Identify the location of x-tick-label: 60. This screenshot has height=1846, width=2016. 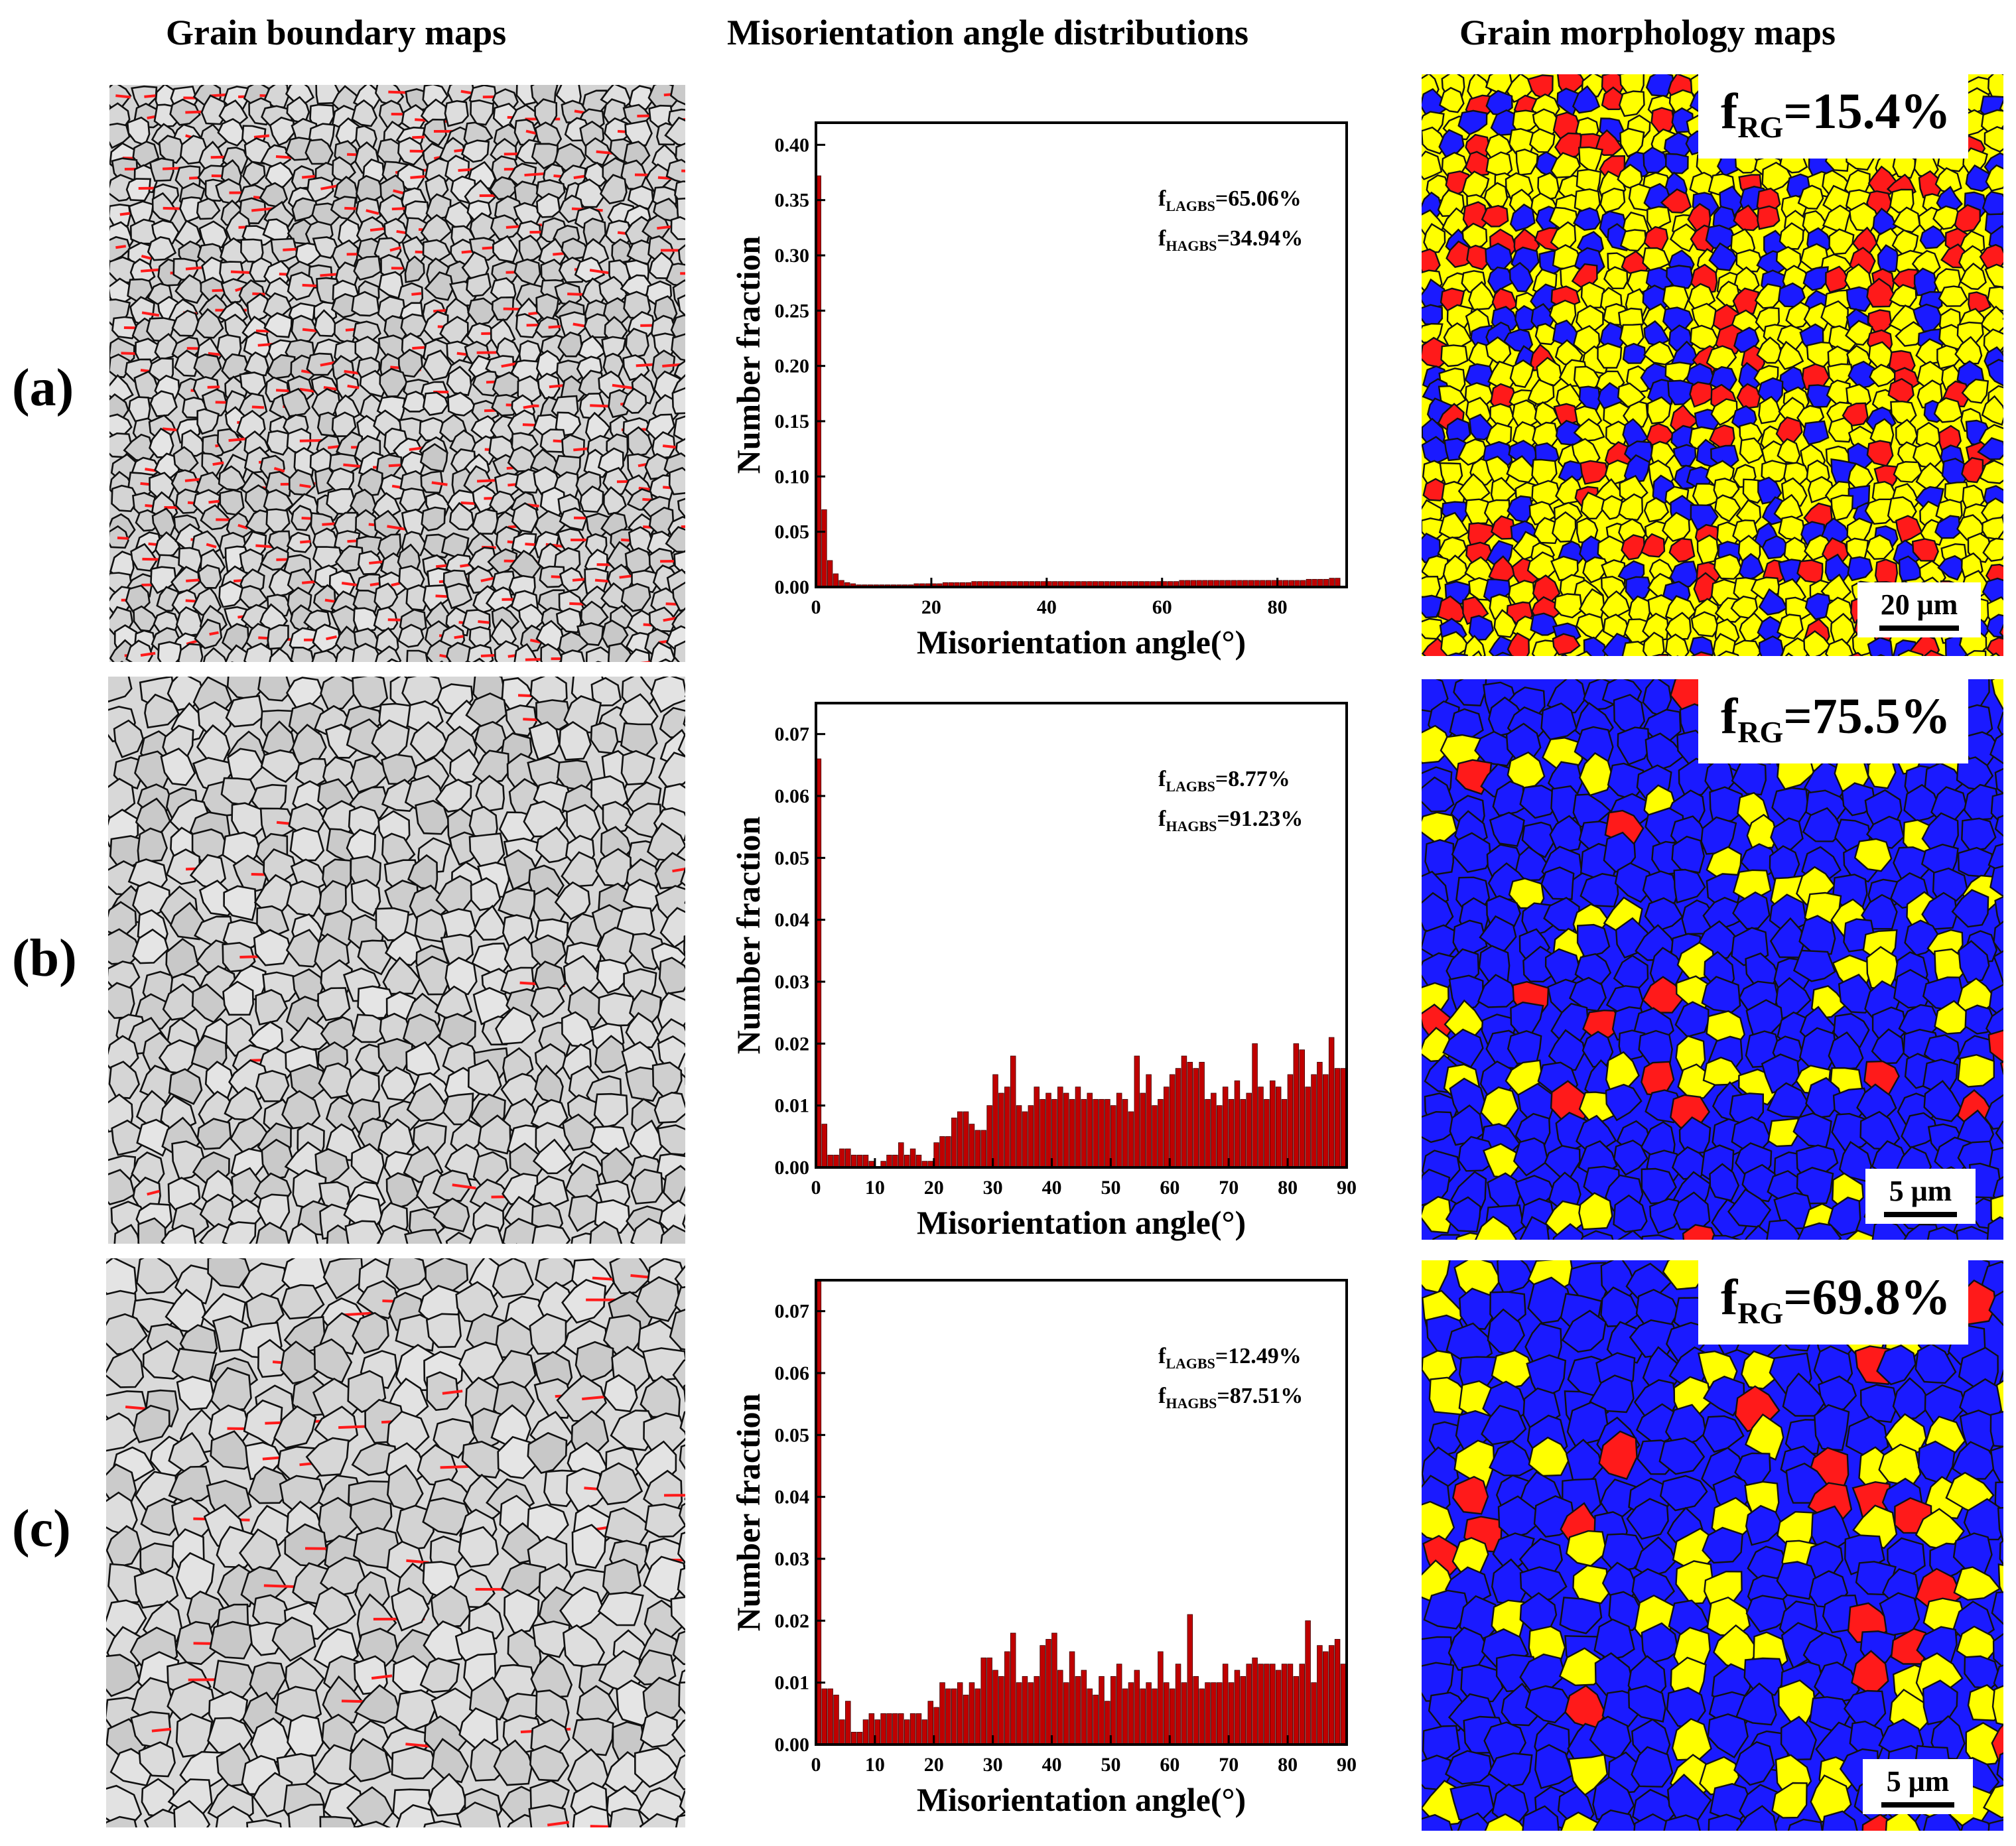
(1169, 1188).